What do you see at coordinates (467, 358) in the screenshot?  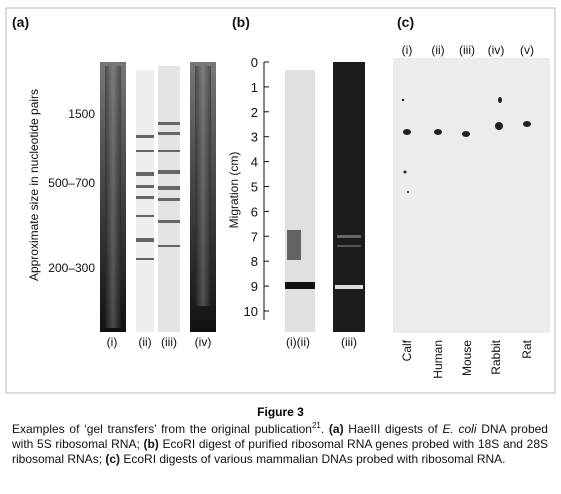 I see `species-label: Mouse` at bounding box center [467, 358].